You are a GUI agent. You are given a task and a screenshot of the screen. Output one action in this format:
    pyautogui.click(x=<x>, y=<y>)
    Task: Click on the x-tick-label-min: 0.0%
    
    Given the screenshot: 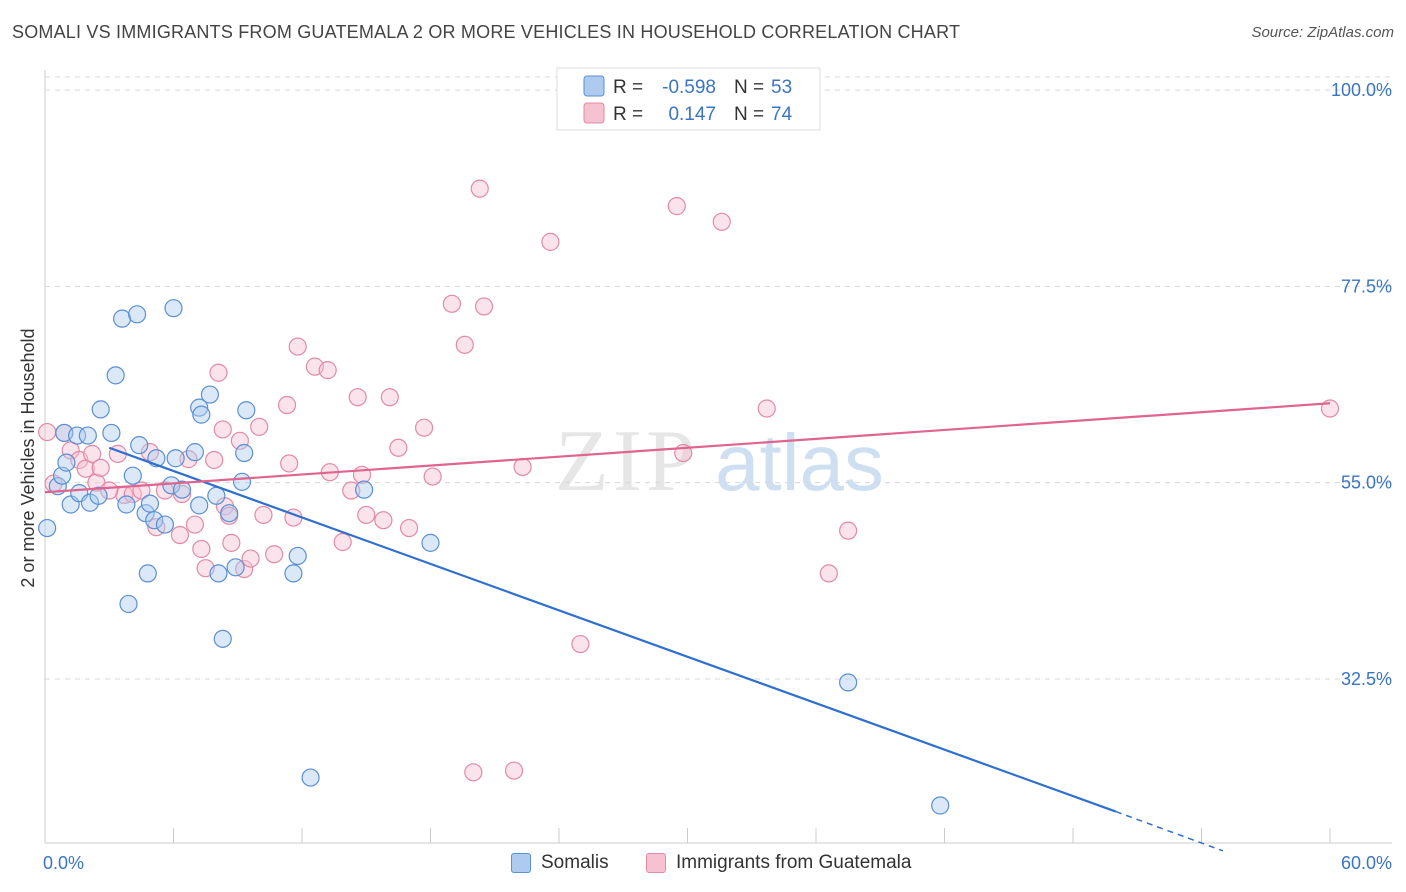 What is the action you would take?
    pyautogui.click(x=63, y=863)
    